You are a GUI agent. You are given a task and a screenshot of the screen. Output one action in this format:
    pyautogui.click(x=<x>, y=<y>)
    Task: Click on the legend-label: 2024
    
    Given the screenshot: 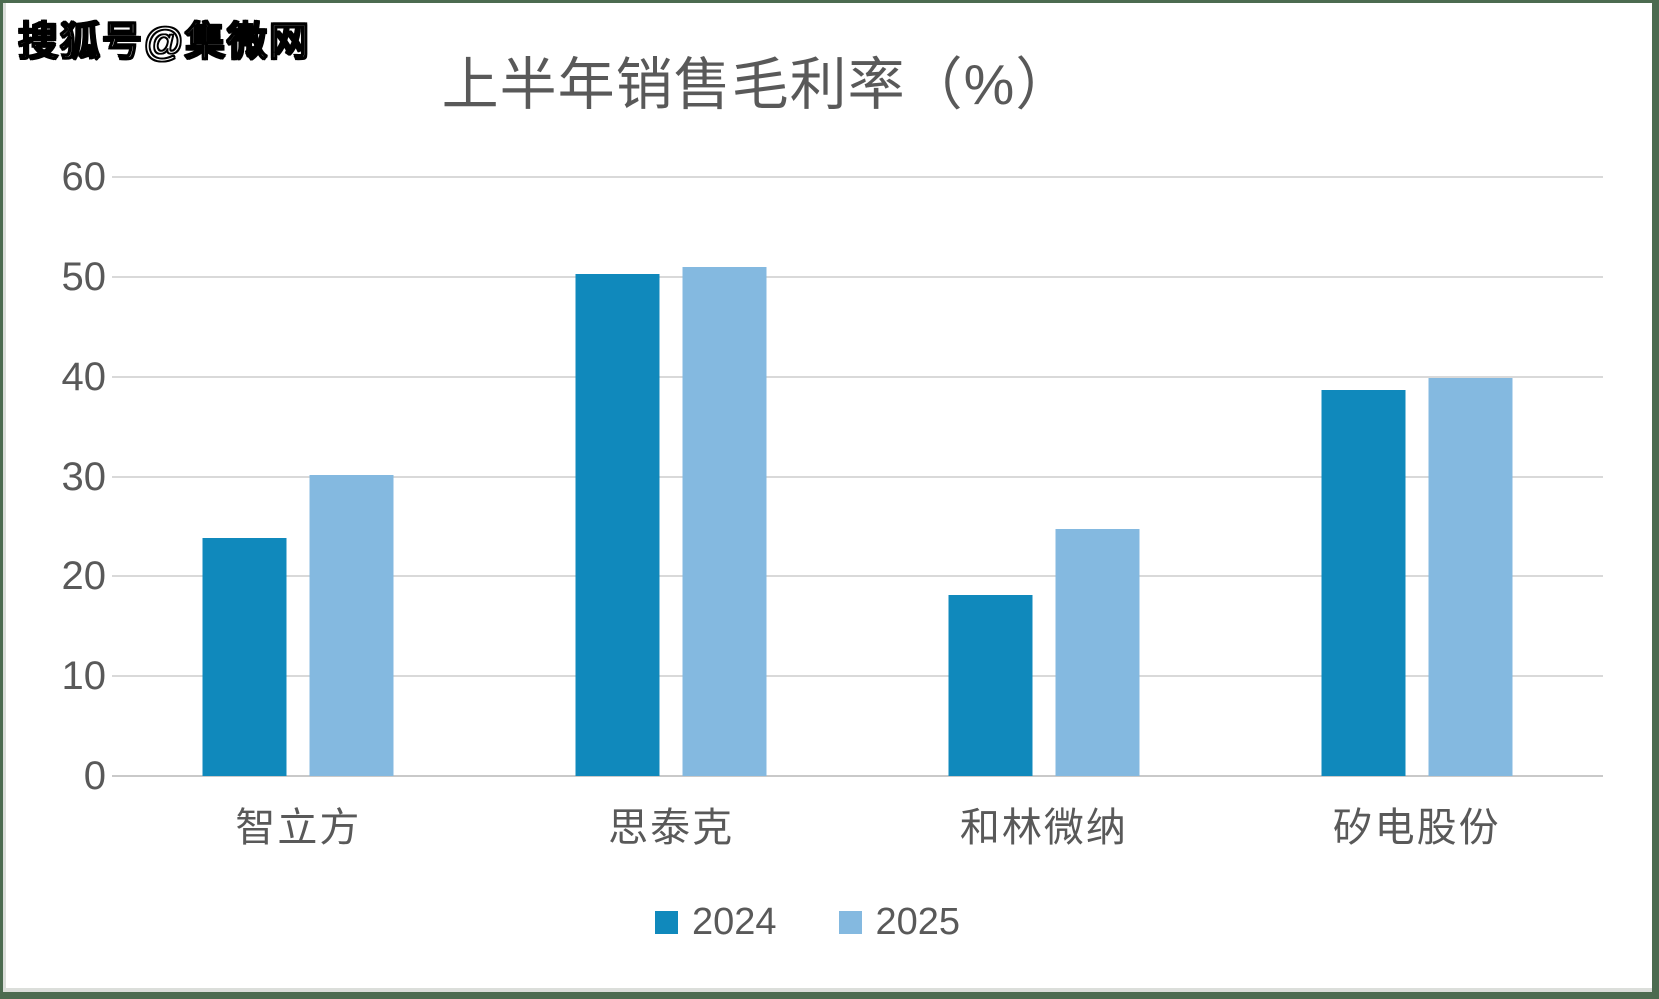 What is the action you would take?
    pyautogui.click(x=734, y=922)
    